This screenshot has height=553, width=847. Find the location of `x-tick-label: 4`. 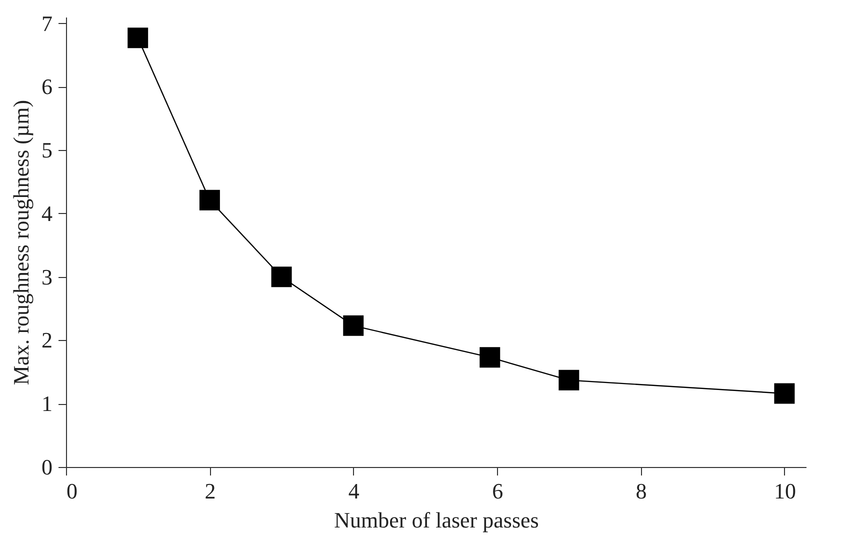

x-tick-label: 4 is located at coordinates (354, 491).